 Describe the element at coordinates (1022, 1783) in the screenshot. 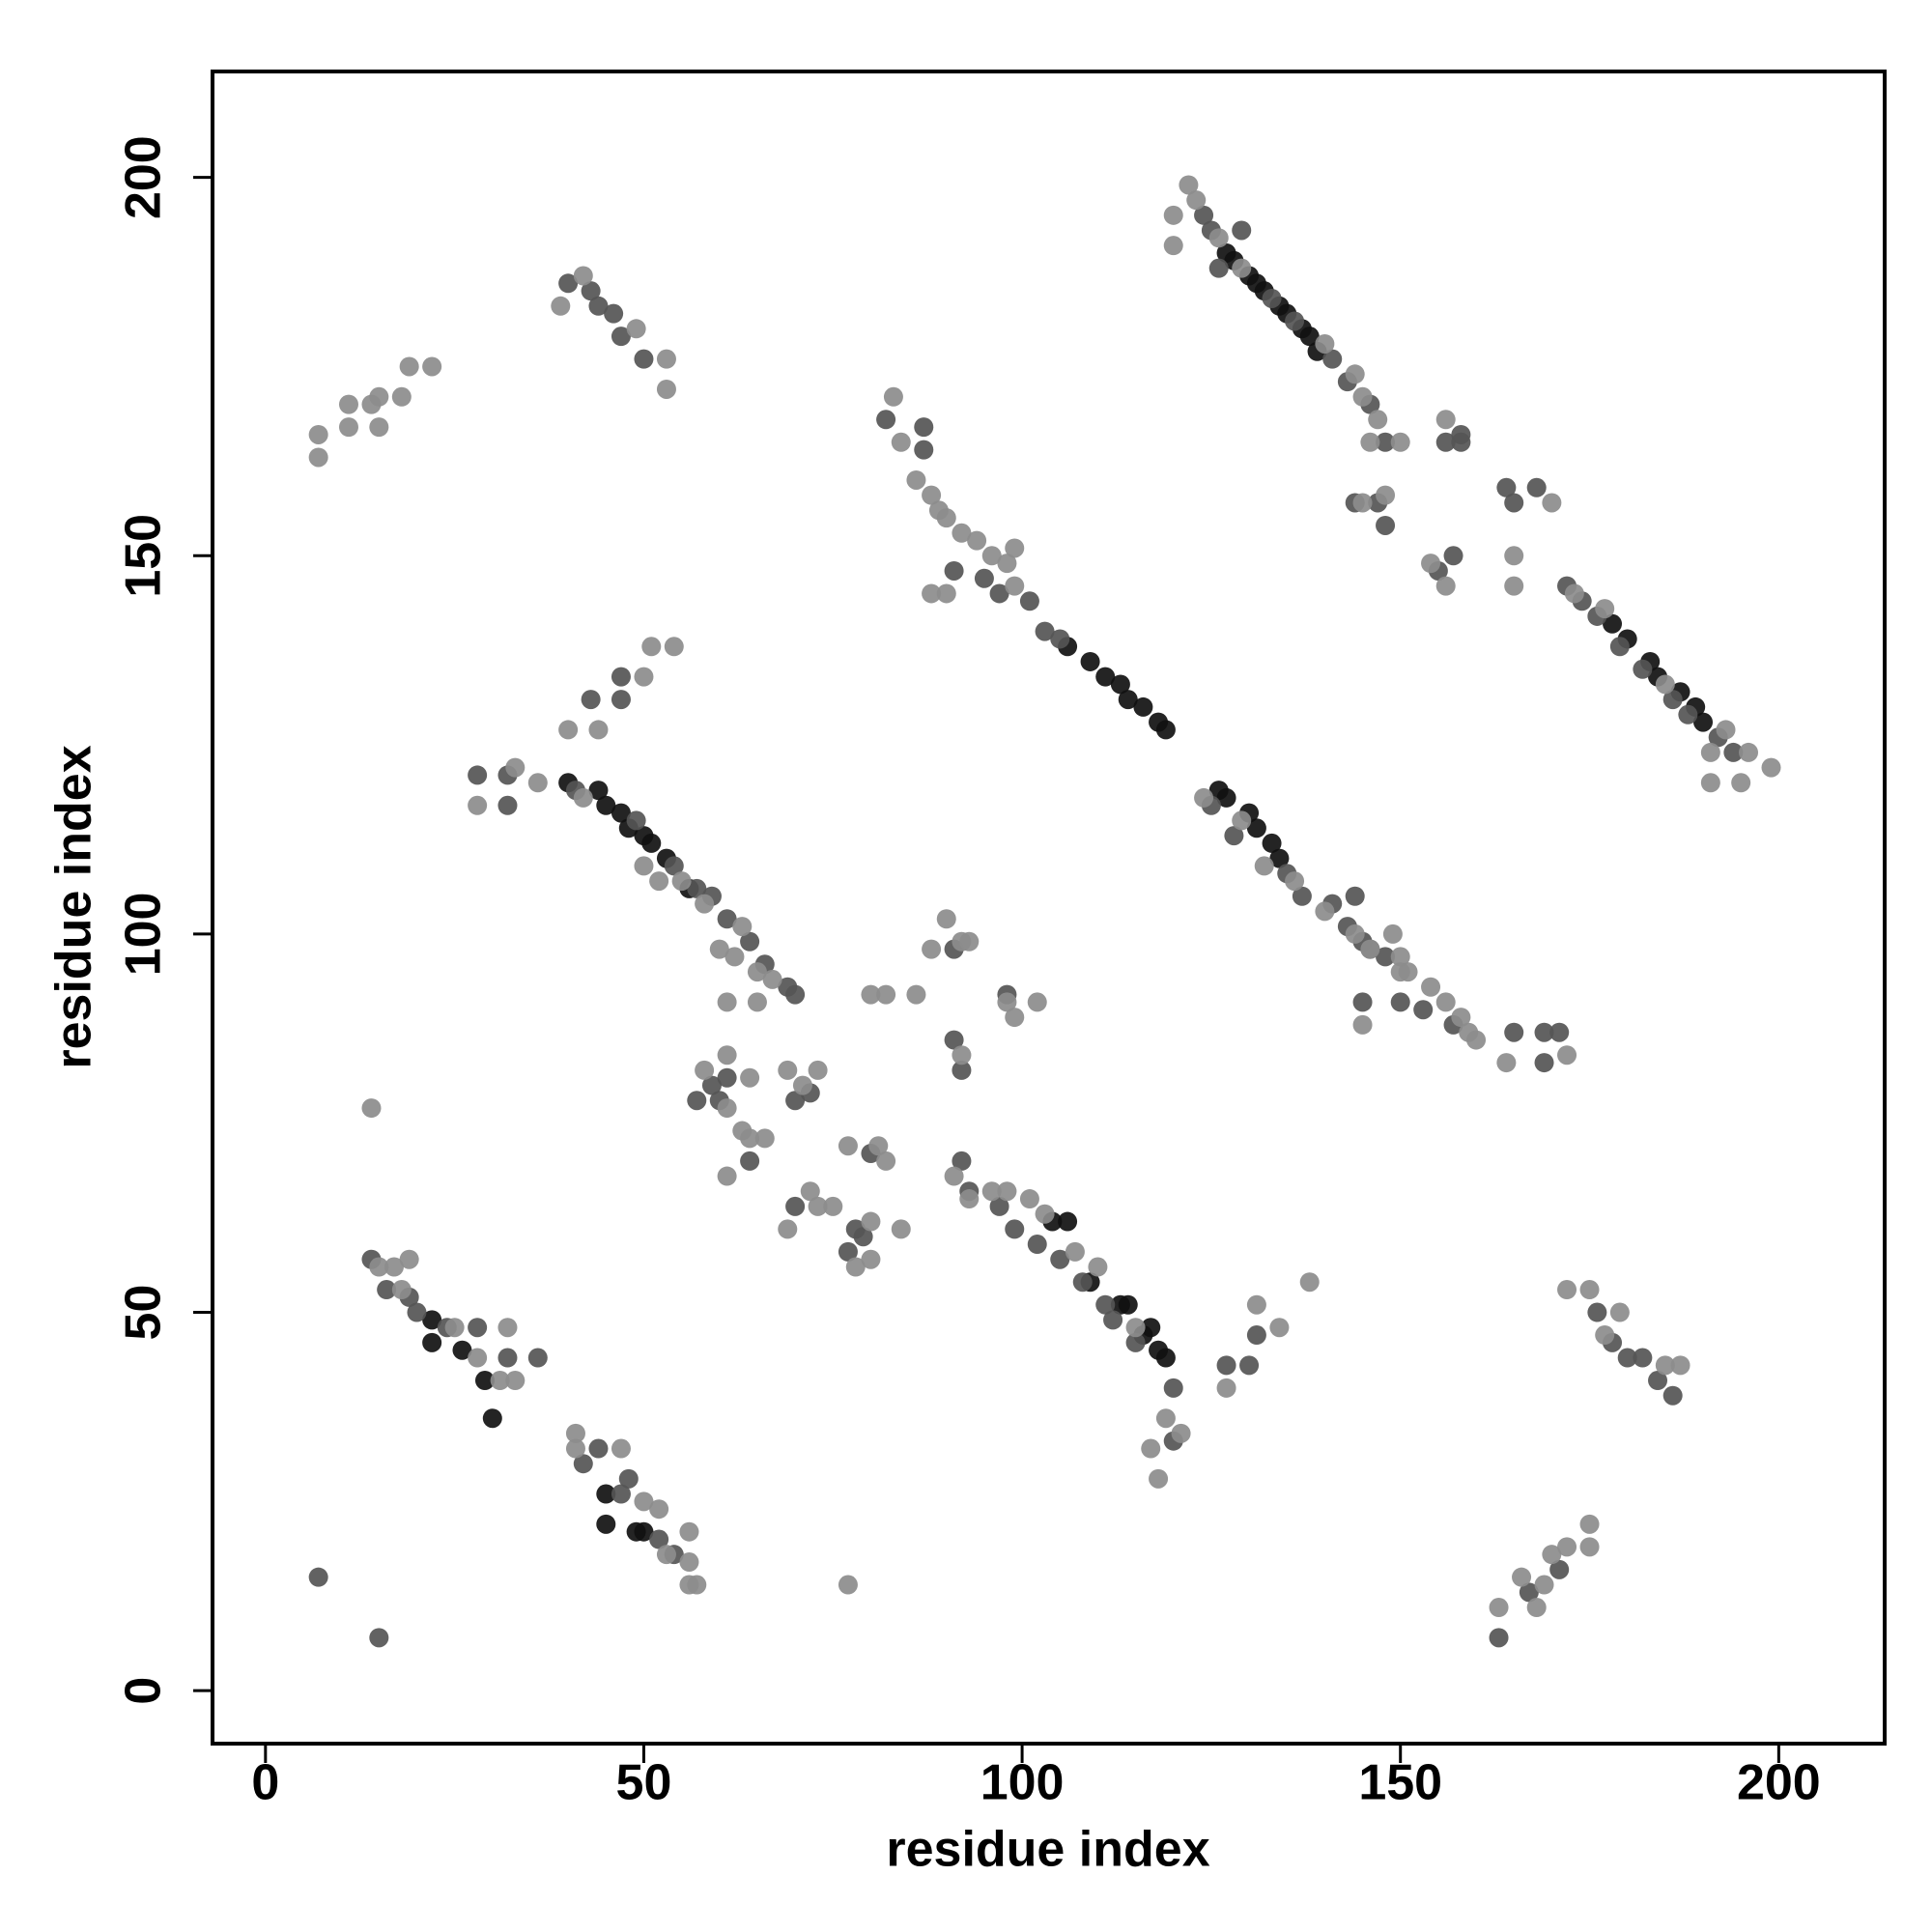

I see `x-tick-label: 100` at that location.